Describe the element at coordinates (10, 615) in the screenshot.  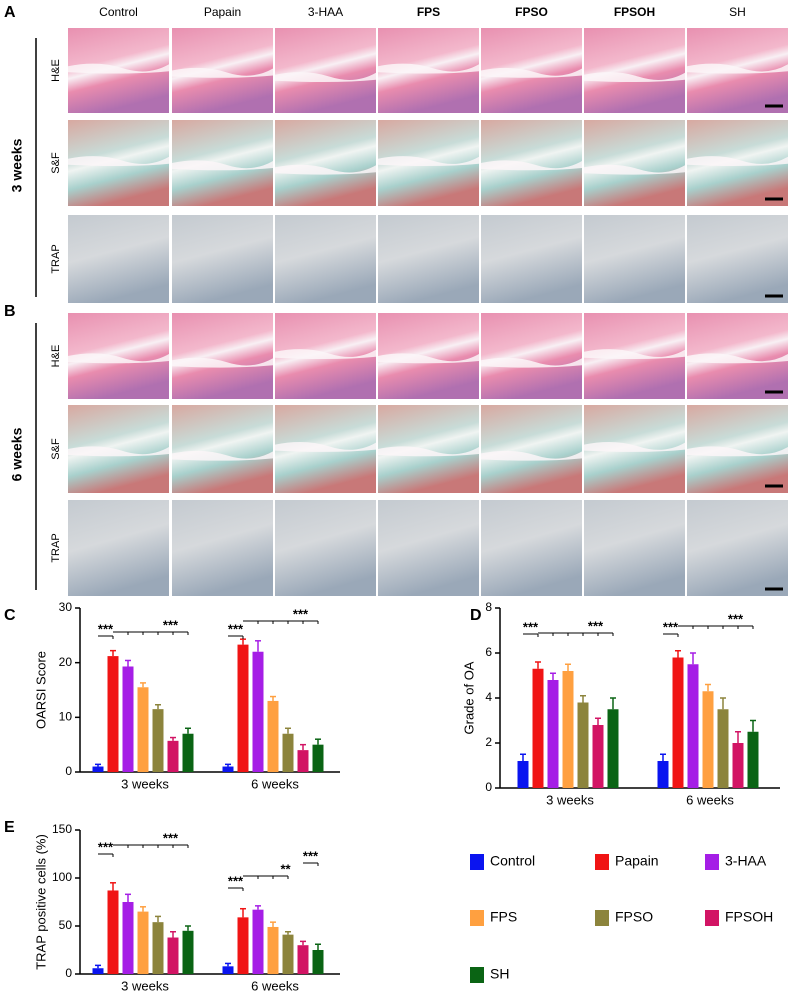
I see `panel-label: C` at that location.